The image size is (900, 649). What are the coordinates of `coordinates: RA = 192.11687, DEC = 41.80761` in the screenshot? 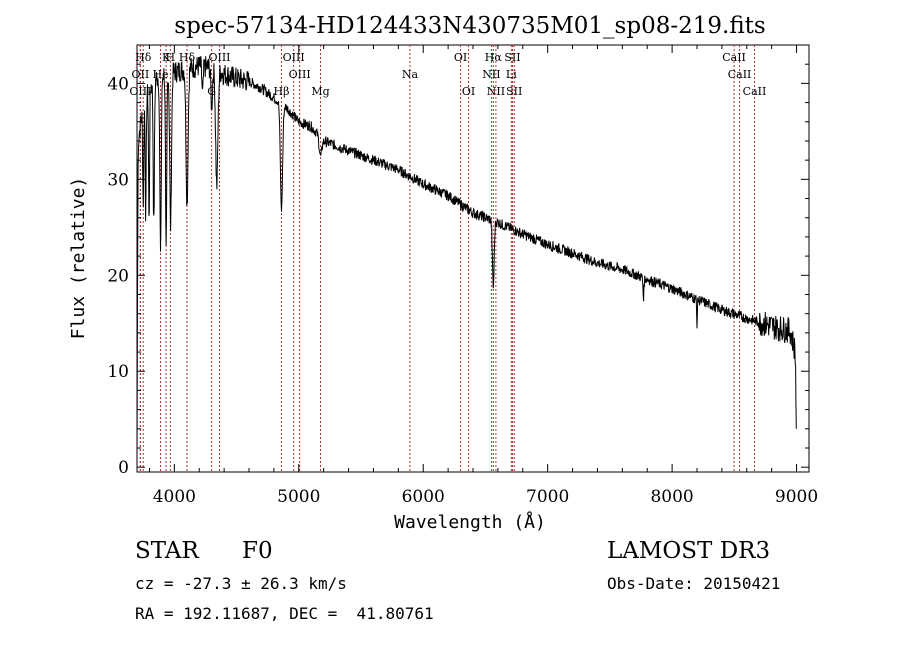 It's located at (284, 613).